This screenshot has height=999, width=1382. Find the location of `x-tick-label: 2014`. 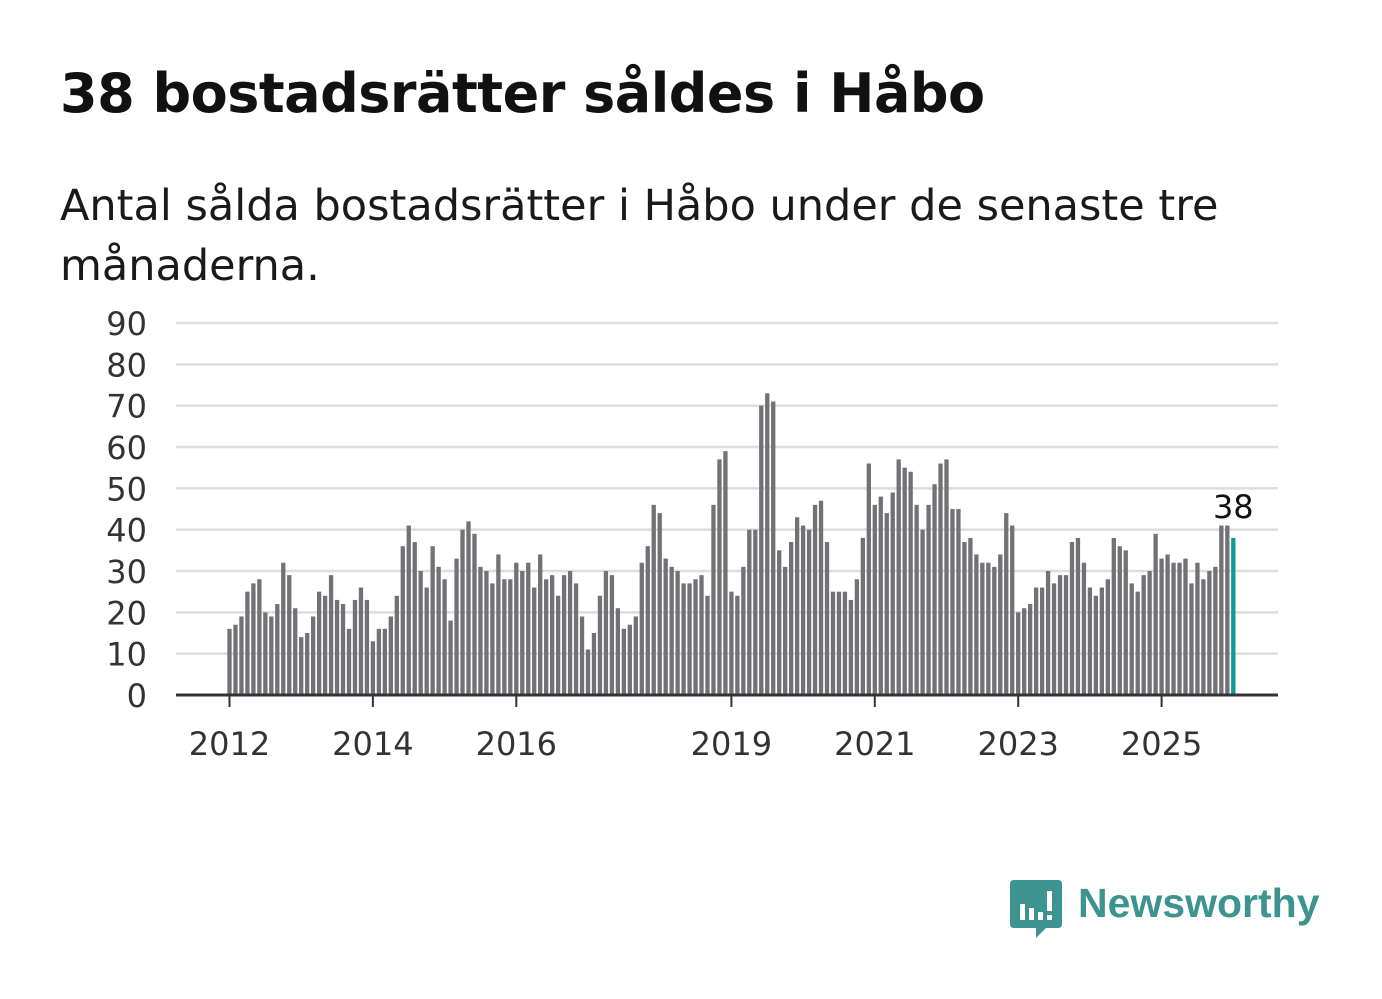

x-tick-label: 2014 is located at coordinates (372, 744).